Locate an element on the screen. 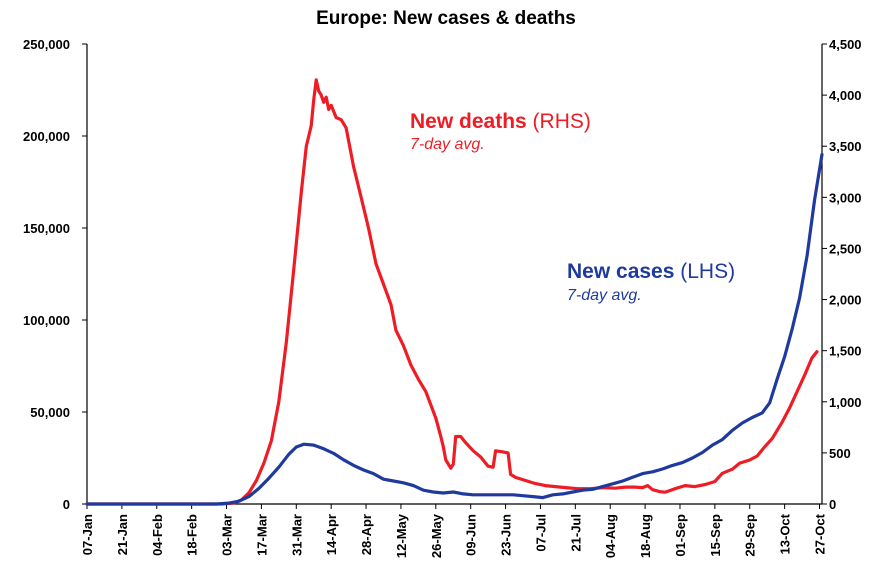 The width and height of the screenshot is (893, 575). right-y-tick-label: 3,500 is located at coordinates (845, 146).